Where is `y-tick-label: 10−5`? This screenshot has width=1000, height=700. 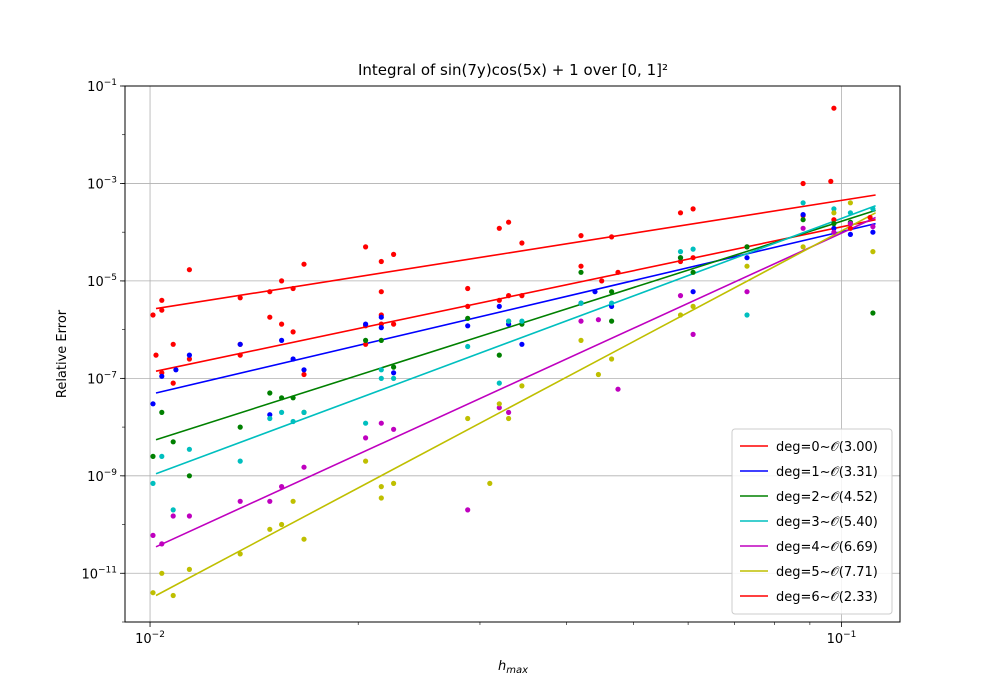
y-tick-label: 10−5 is located at coordinates (102, 281).